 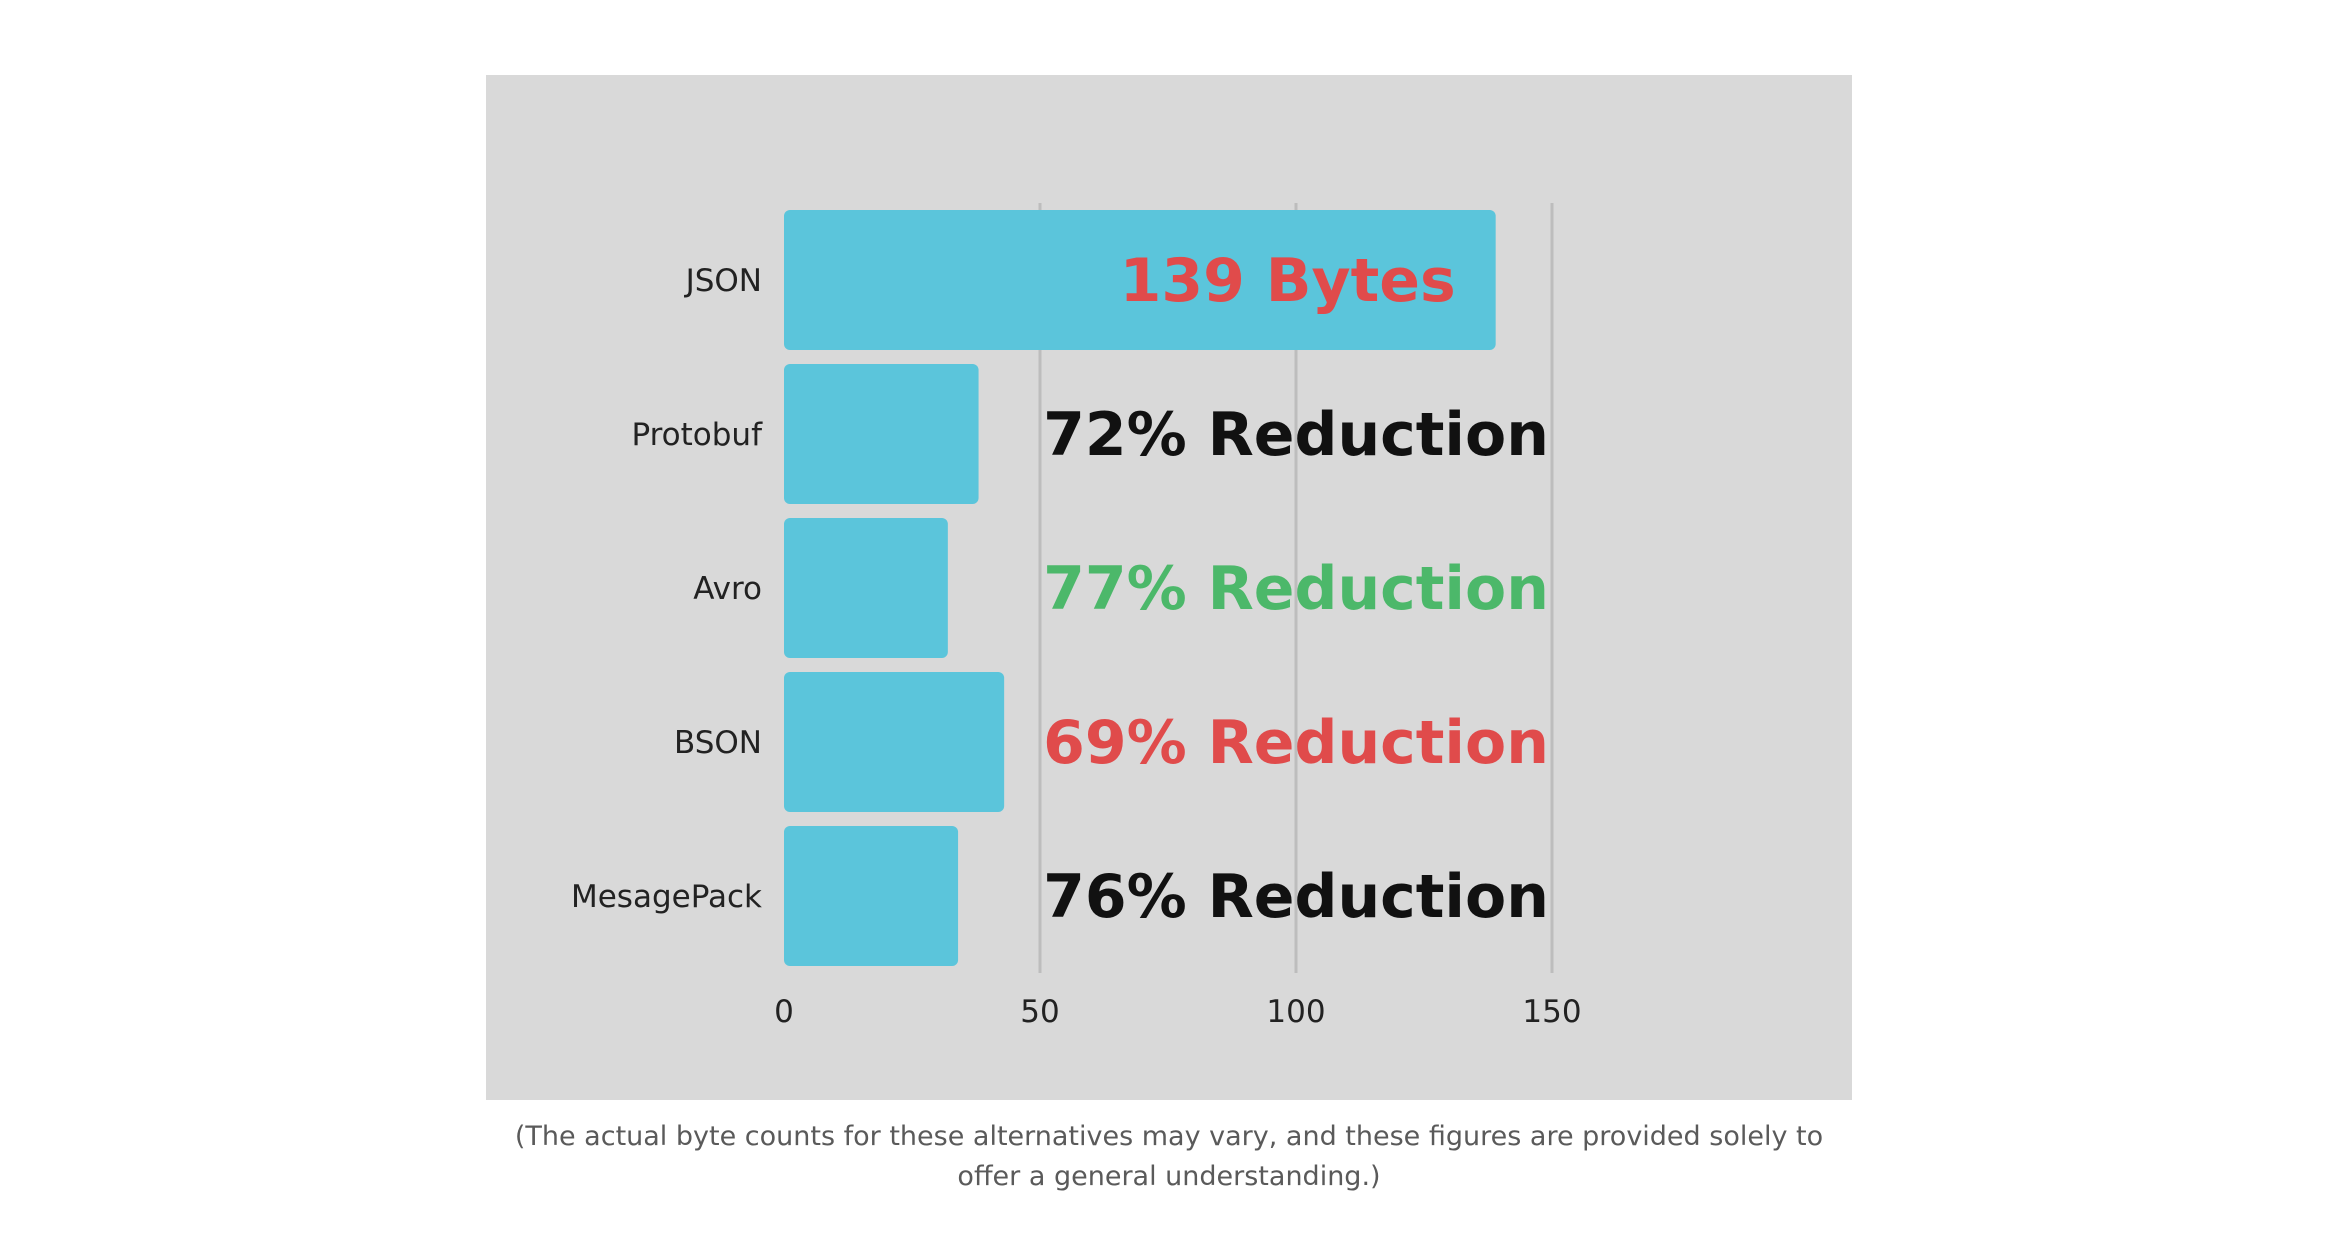 What do you see at coordinates (697, 435) in the screenshot?
I see `category-label-protobuf: Protobuf` at bounding box center [697, 435].